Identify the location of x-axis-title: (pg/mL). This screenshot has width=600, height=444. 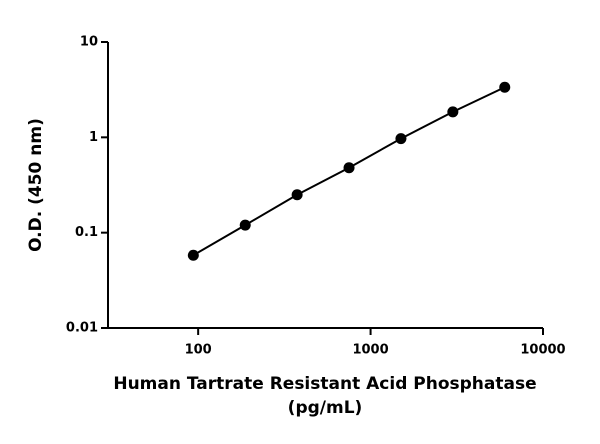
(325, 408).